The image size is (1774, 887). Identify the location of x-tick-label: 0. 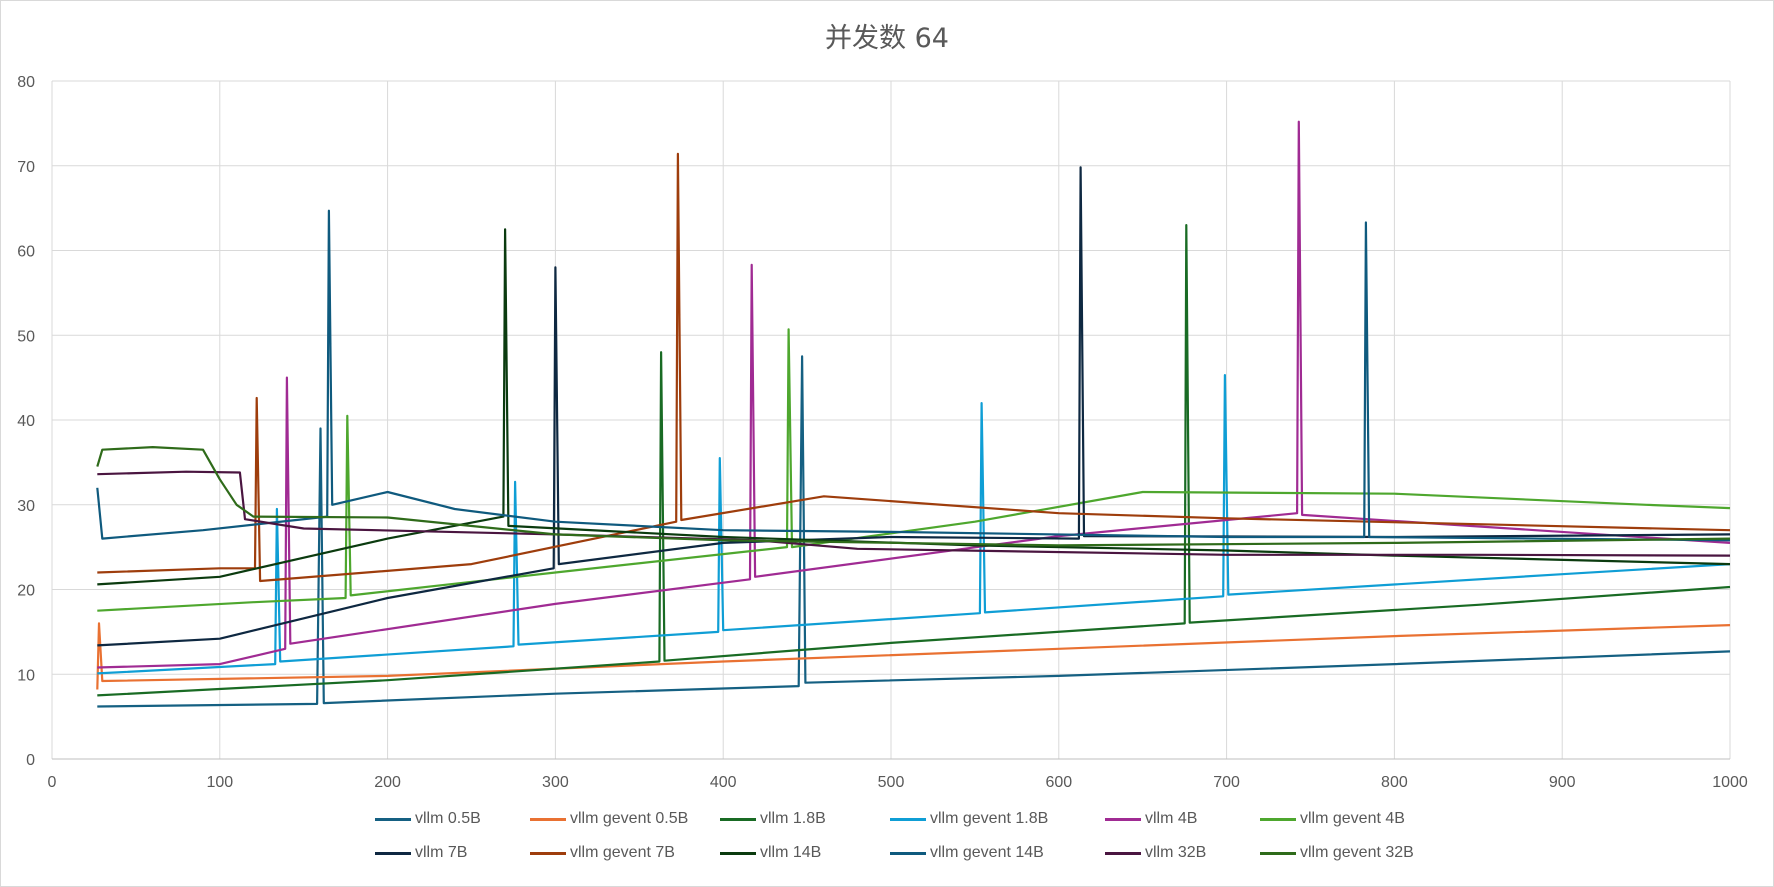
(52, 782).